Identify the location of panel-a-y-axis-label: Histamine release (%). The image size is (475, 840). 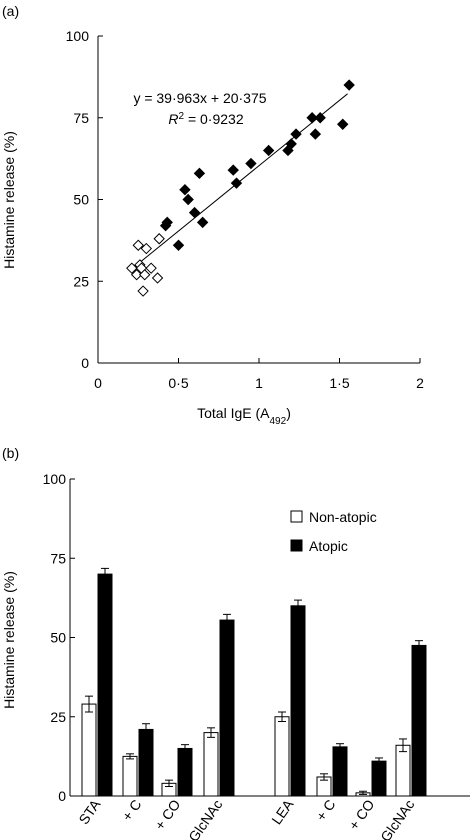
(9, 200).